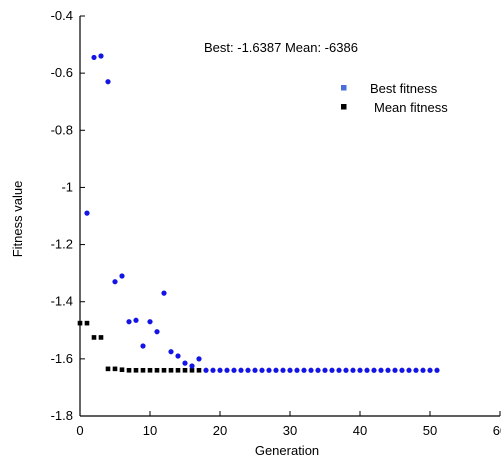  What do you see at coordinates (67, 186) in the screenshot?
I see `y-tick-label: -1` at bounding box center [67, 186].